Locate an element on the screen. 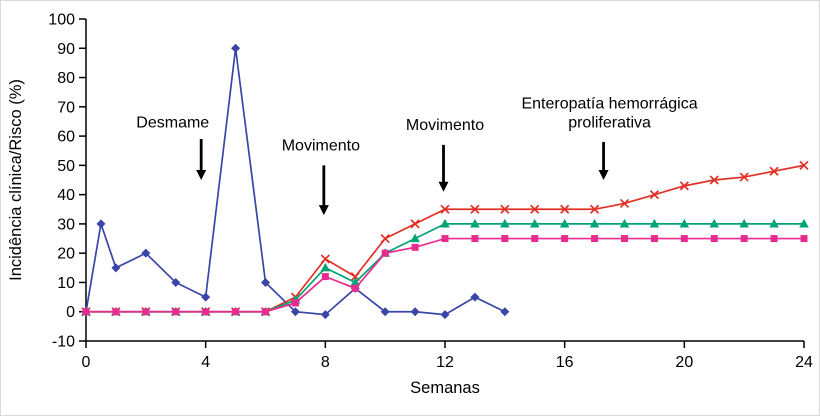 The image size is (820, 416). x-tick-label: 12 is located at coordinates (445, 362).